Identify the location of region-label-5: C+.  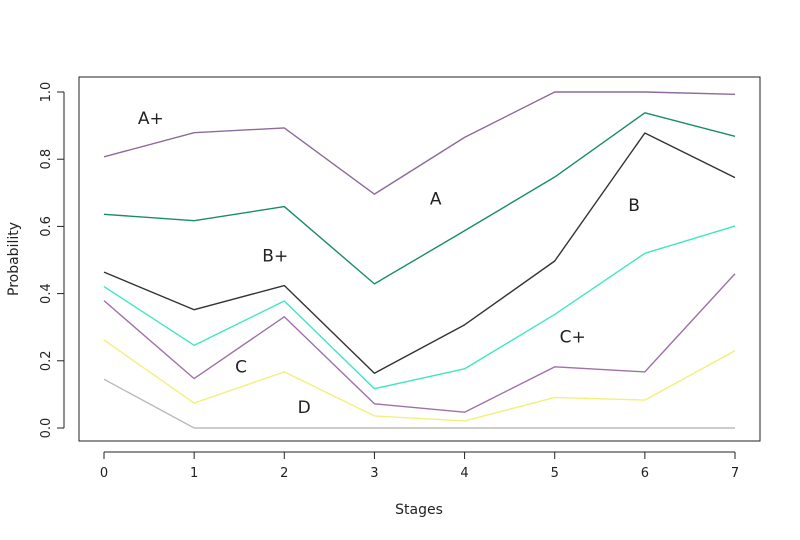
(573, 337).